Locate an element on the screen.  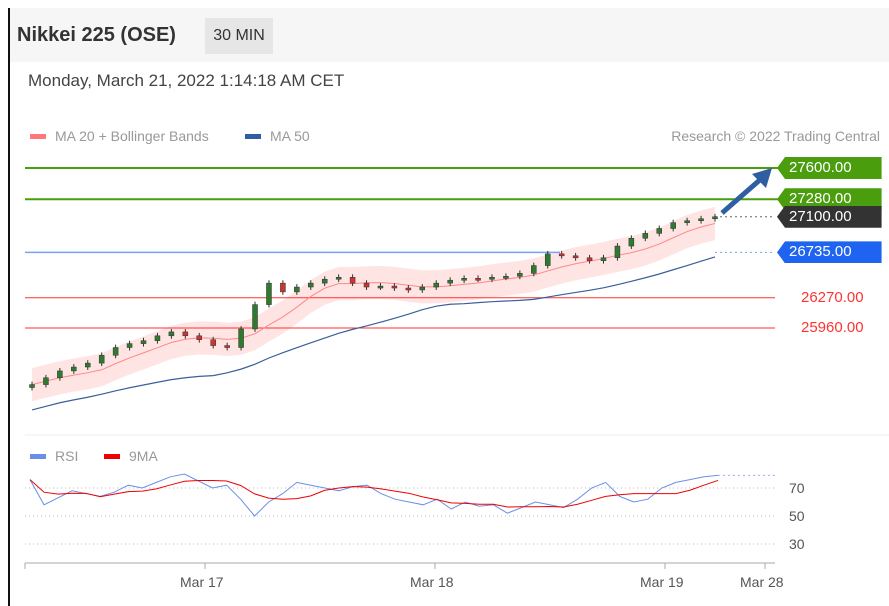
target-arrow is located at coordinates (742, 195).